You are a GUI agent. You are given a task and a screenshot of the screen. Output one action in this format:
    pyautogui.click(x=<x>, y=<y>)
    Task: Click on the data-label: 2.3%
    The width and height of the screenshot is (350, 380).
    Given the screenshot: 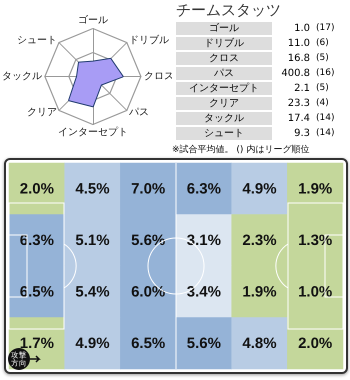 What is the action you would take?
    pyautogui.click(x=259, y=240)
    